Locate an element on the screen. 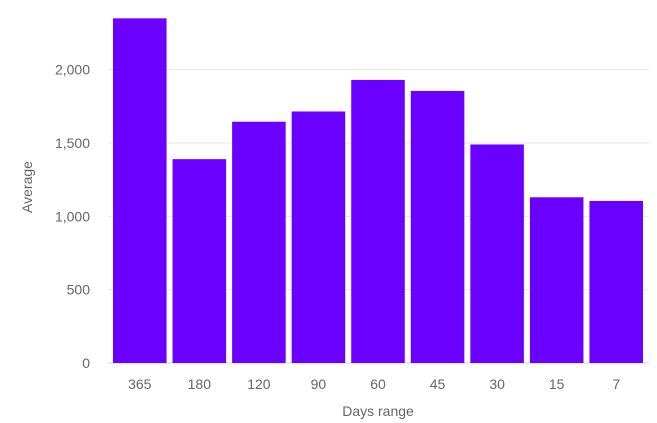  x-tick-label: 15 is located at coordinates (557, 384).